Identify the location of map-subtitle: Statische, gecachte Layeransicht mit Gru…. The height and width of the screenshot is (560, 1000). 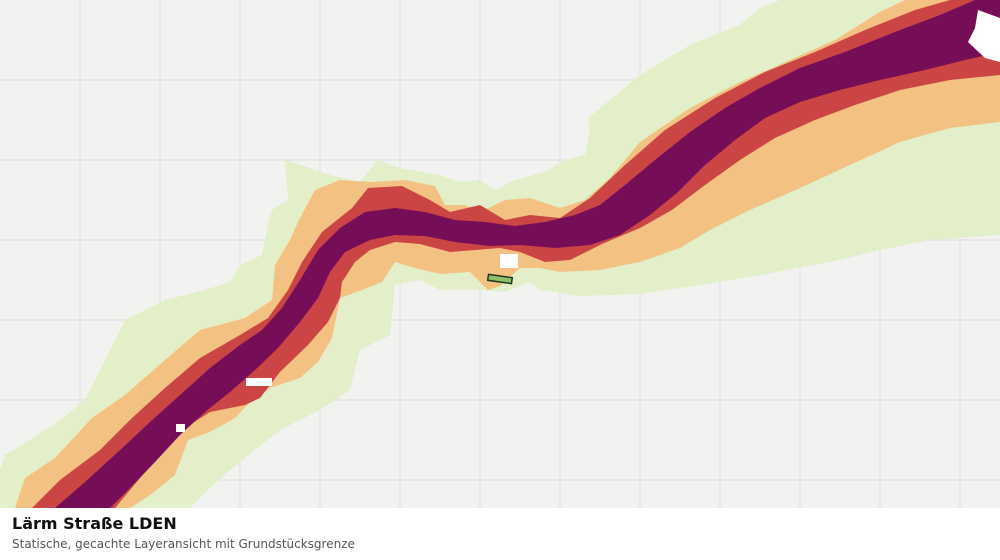
(183, 544).